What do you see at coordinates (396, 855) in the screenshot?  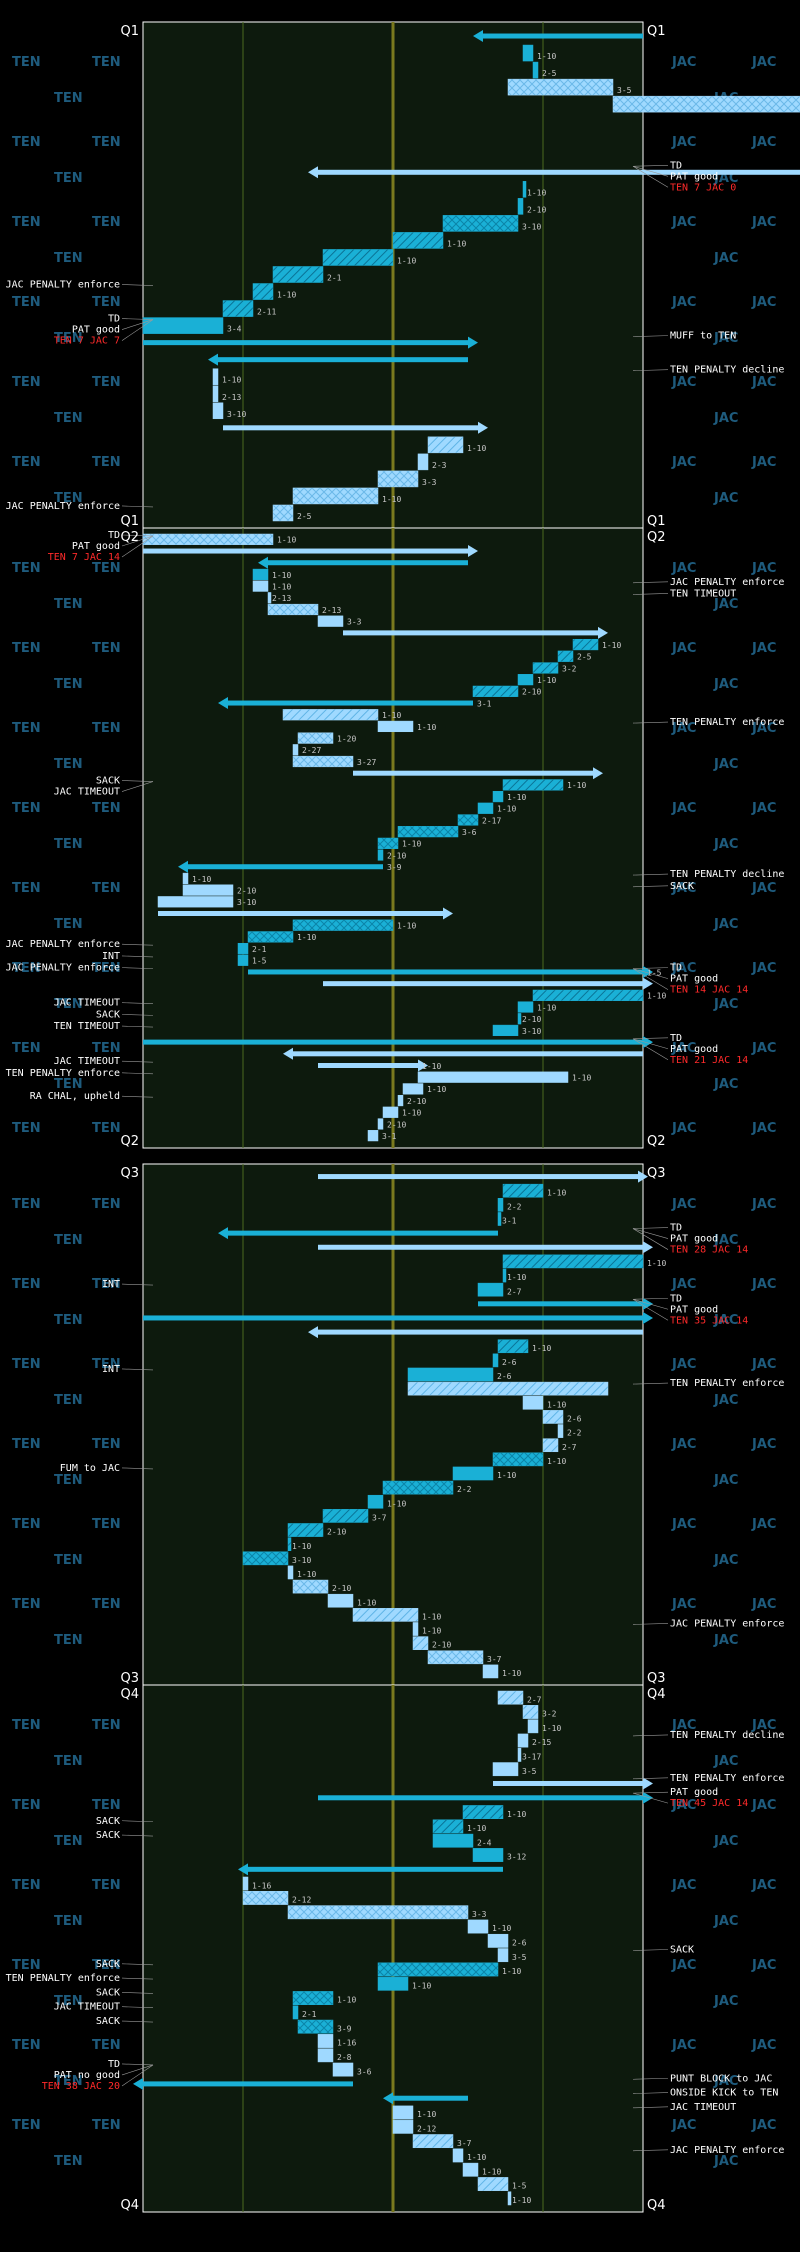 I see `down-distance-label: 2-10` at bounding box center [396, 855].